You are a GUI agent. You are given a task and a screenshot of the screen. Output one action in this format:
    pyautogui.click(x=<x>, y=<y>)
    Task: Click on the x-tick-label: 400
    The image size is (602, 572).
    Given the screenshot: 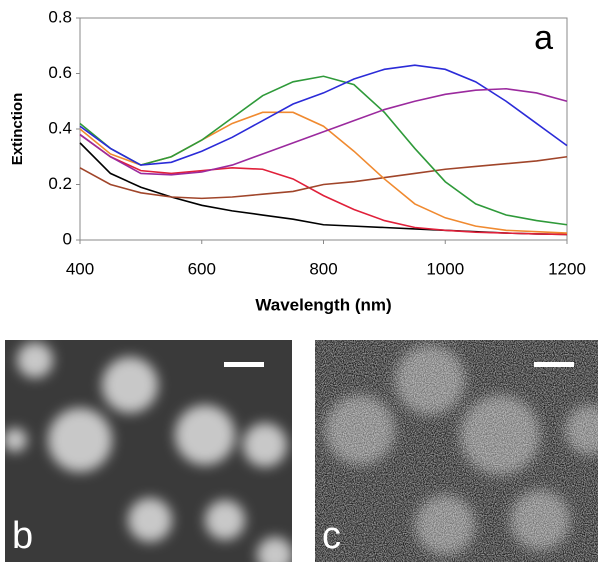 What is the action you would take?
    pyautogui.click(x=80, y=268)
    